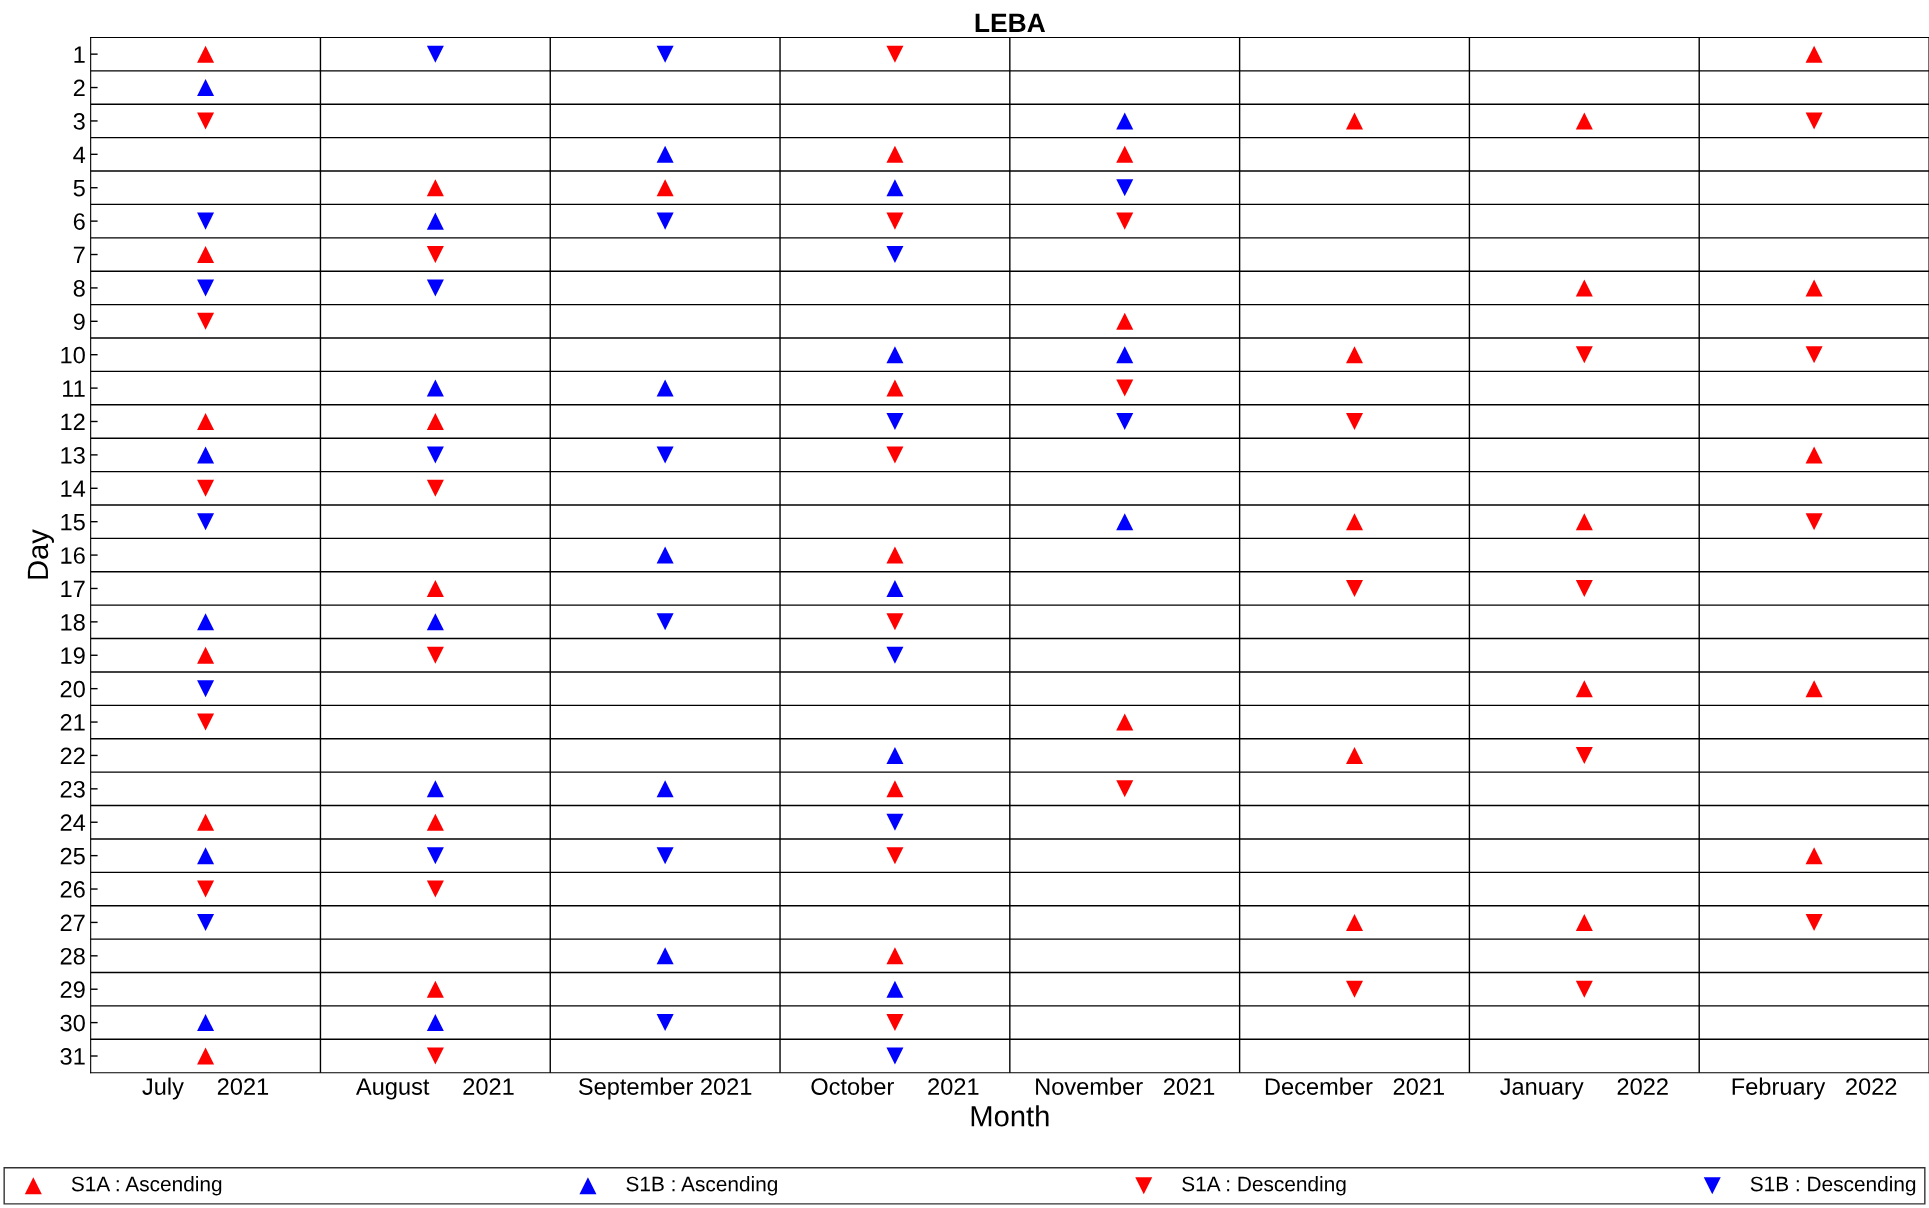 The image size is (1929, 1208). What do you see at coordinates (73, 522) in the screenshot?
I see `y-tick-label: 15` at bounding box center [73, 522].